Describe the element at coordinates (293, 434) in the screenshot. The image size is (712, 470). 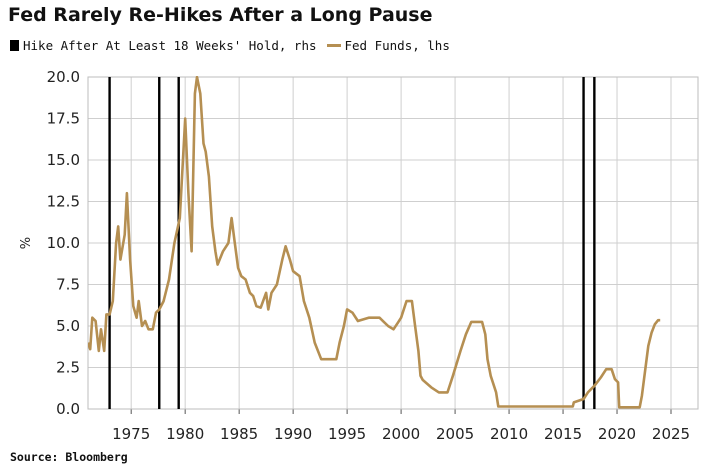
I see `x-tick-label: 1990` at that location.